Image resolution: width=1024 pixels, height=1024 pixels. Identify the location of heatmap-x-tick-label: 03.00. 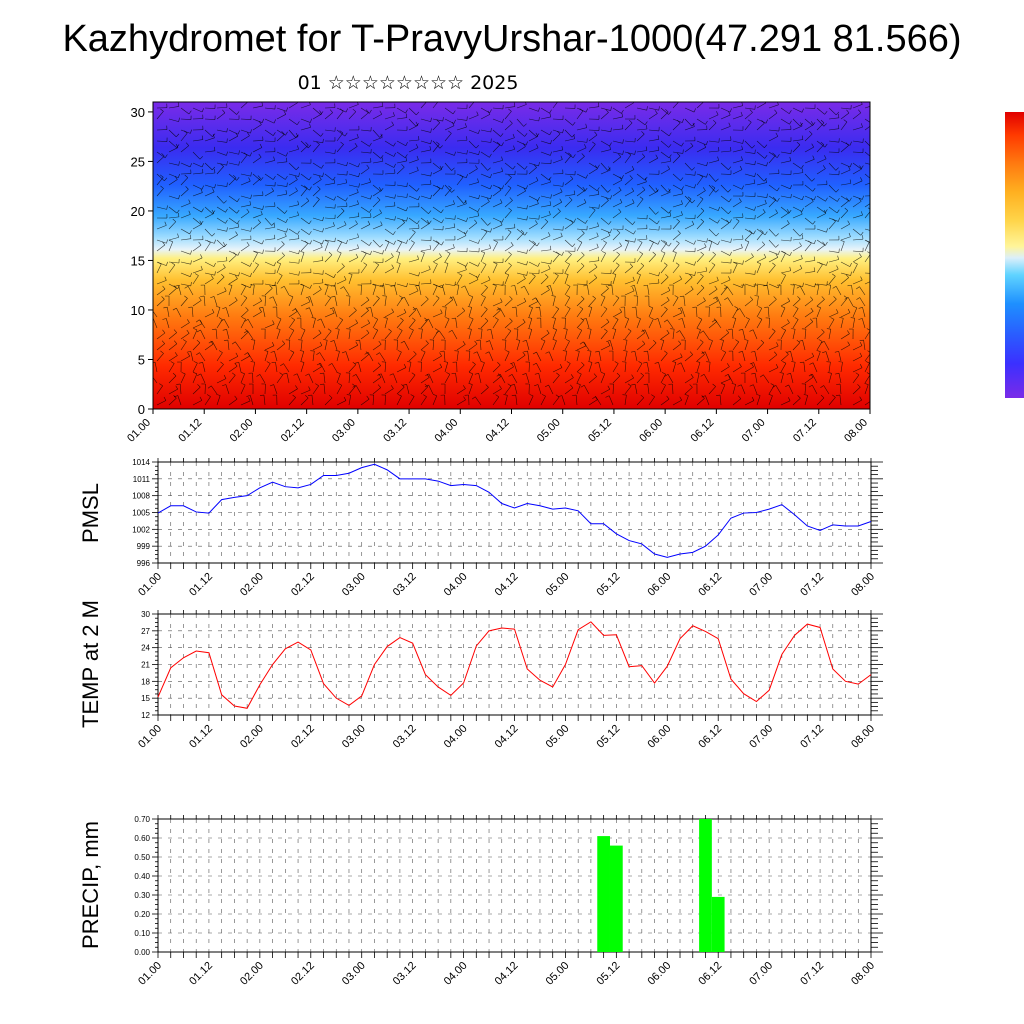
(344, 431).